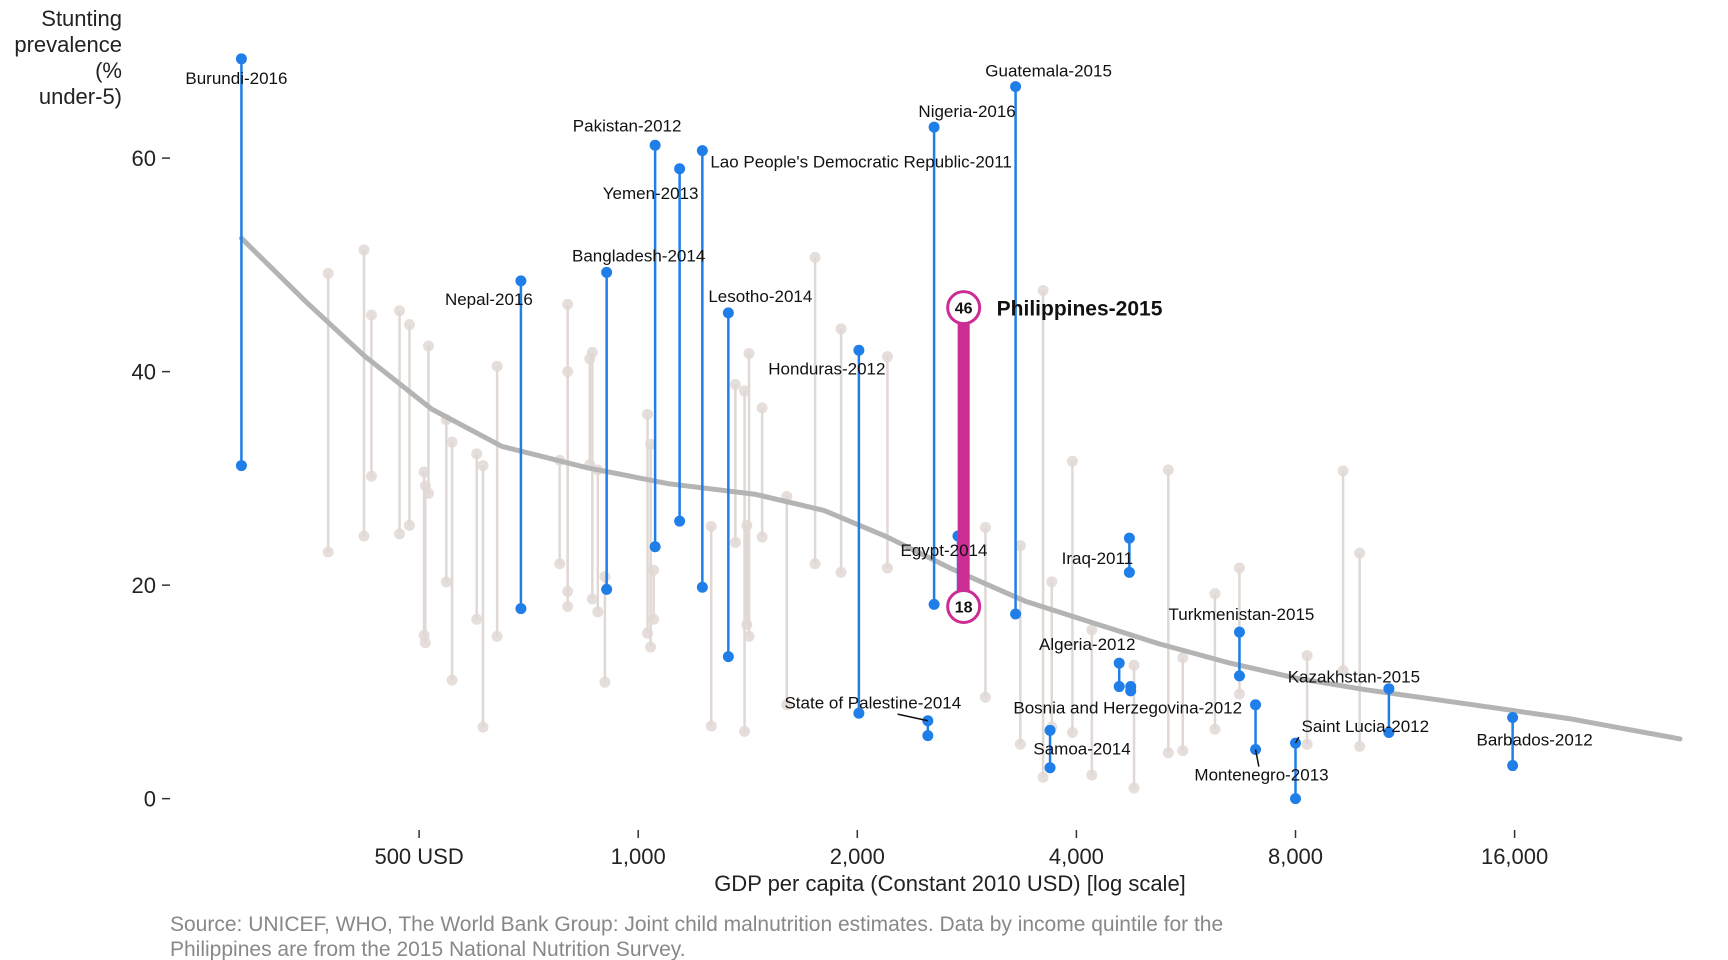 Image resolution: width=1728 pixels, height=960 pixels. I want to click on y-axis-title-line-4: under-5), so click(80, 96).